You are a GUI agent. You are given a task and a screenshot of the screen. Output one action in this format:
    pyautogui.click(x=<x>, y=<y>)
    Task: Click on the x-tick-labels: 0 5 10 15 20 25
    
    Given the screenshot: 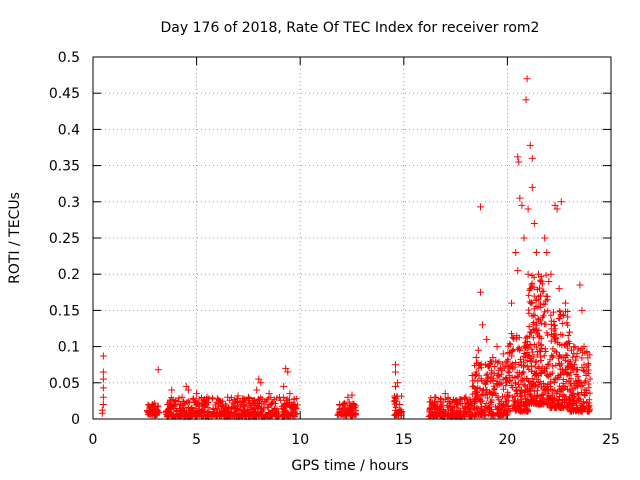 What is the action you would take?
    pyautogui.click(x=354, y=440)
    